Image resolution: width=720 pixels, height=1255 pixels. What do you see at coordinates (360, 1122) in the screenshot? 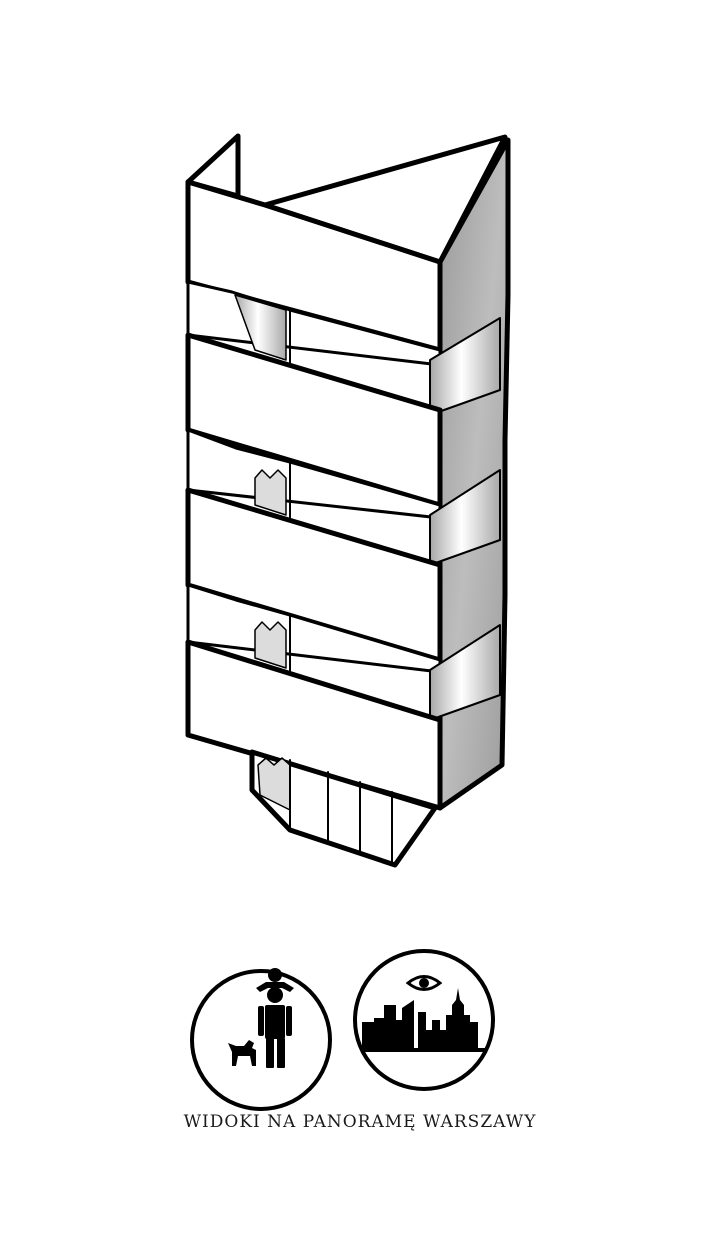
I see `caption: WIDOKI NA PANORAMĘ WARSZAWY` at bounding box center [360, 1122].